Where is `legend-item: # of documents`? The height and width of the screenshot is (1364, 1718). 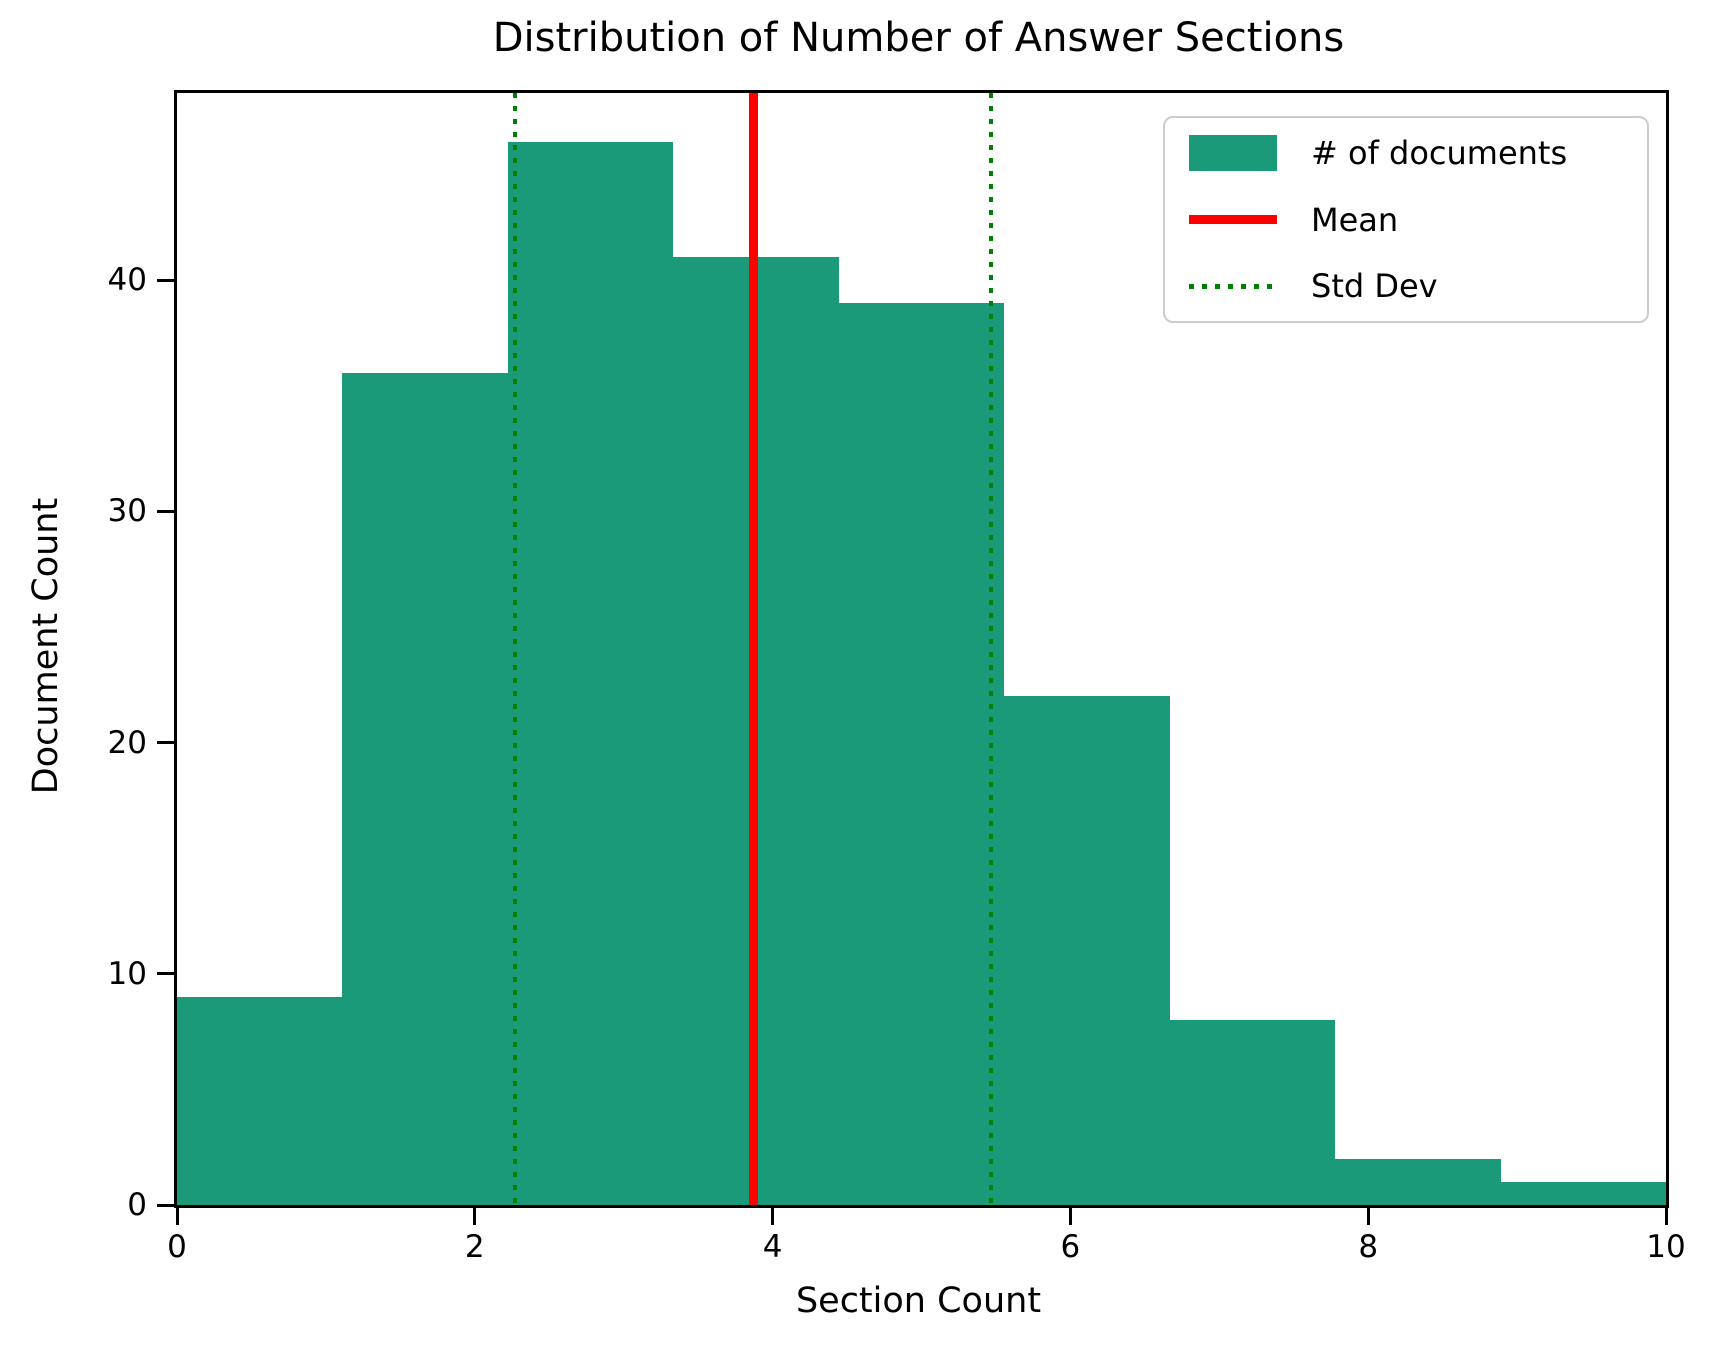 legend-item: # of documents is located at coordinates (1406, 153).